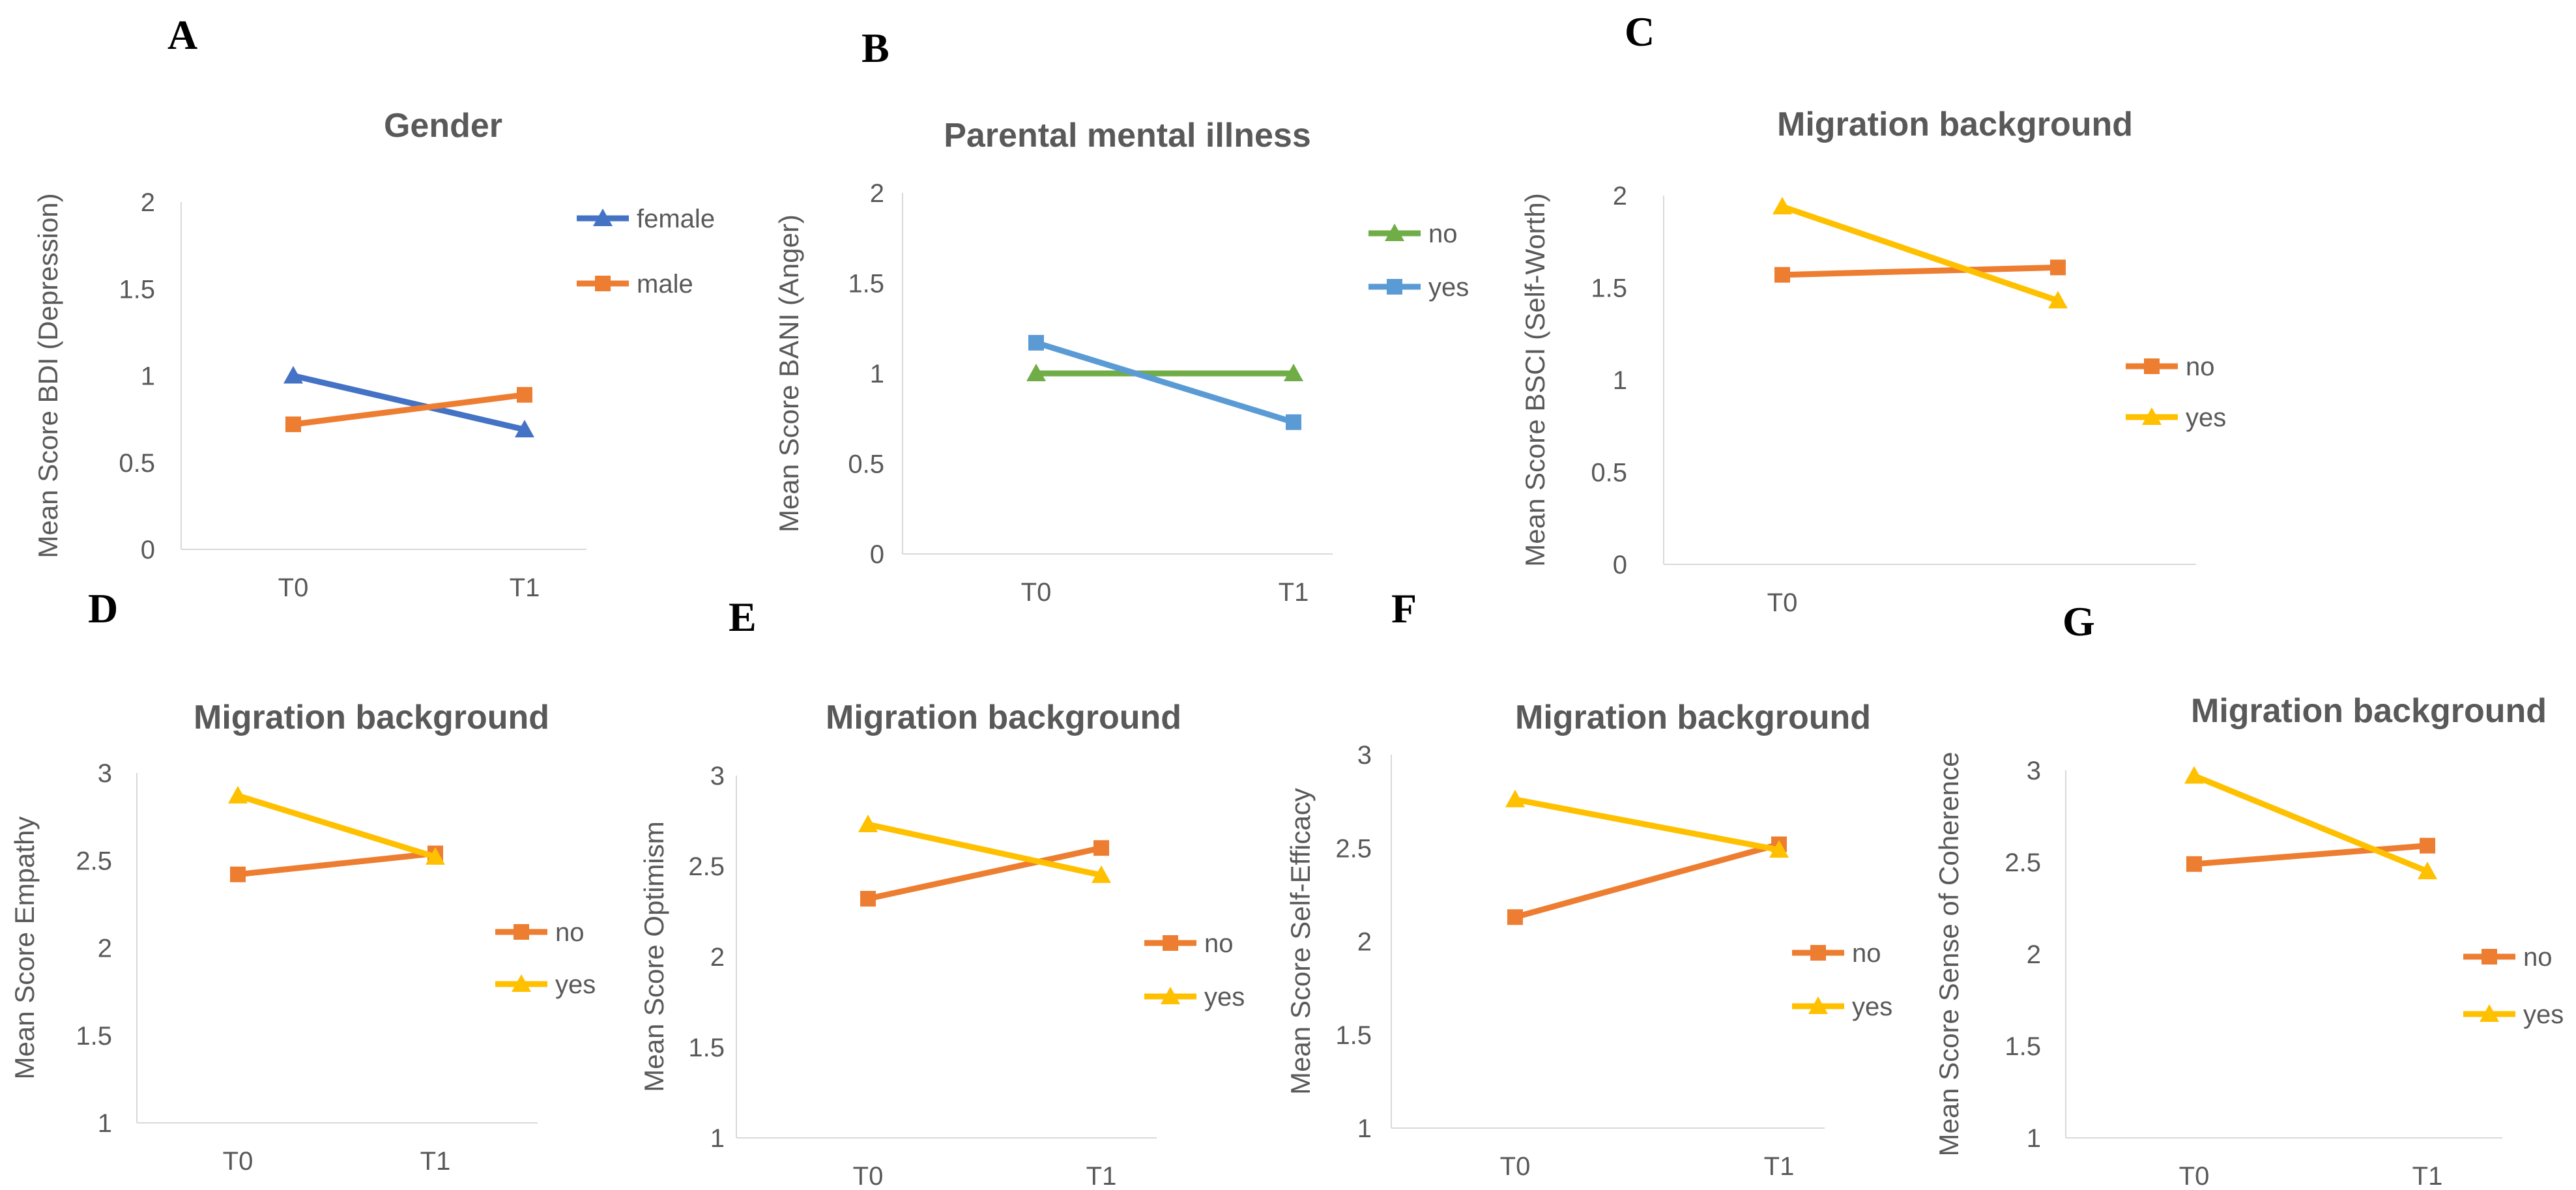 The image size is (2576, 1190). I want to click on y-axis-label: Mean Score BSCI (Self-Worth), so click(1535, 380).